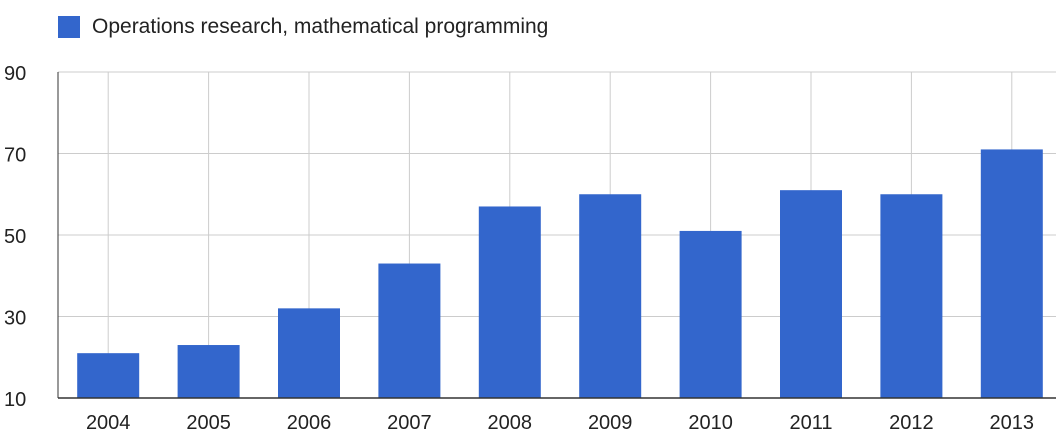  I want to click on x-tick-label: 2012, so click(911, 423).